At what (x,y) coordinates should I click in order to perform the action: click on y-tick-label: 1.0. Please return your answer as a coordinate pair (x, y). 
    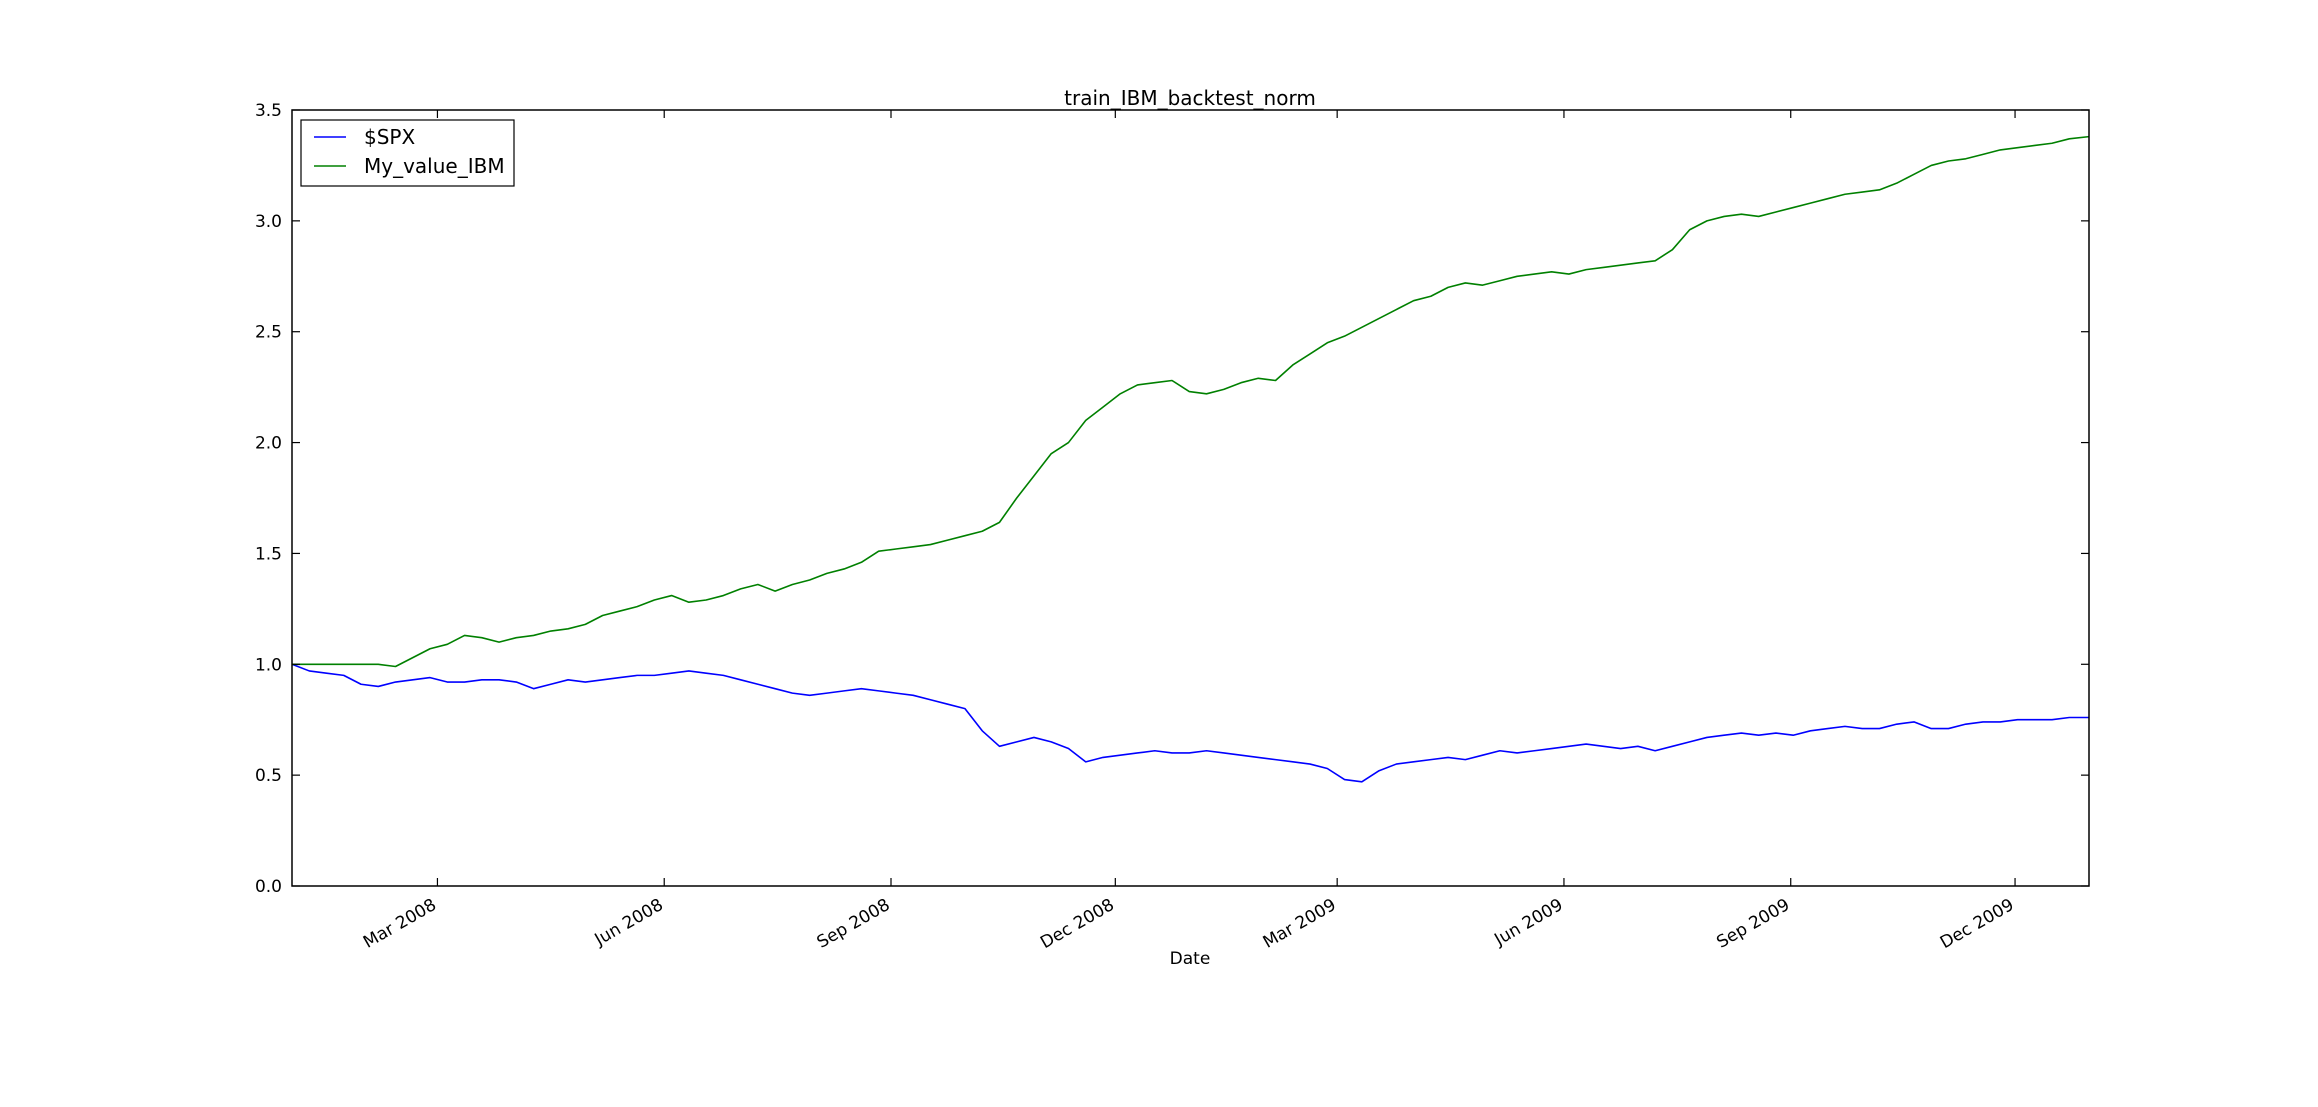
    Looking at the image, I should click on (268, 665).